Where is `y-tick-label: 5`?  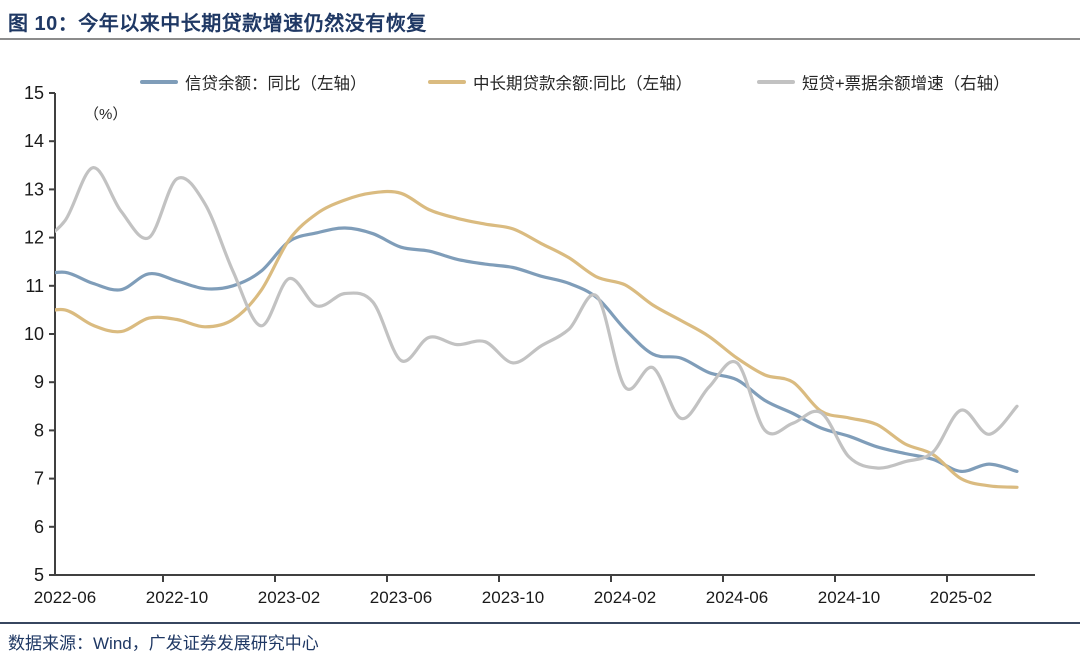
y-tick-label: 5 is located at coordinates (39, 575).